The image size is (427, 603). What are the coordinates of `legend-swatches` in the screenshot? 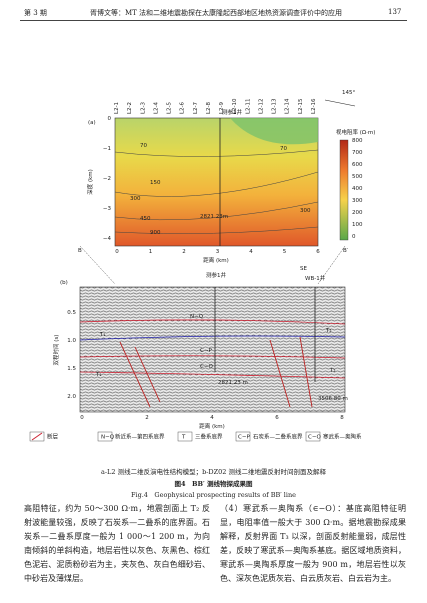 It's located at (175, 436).